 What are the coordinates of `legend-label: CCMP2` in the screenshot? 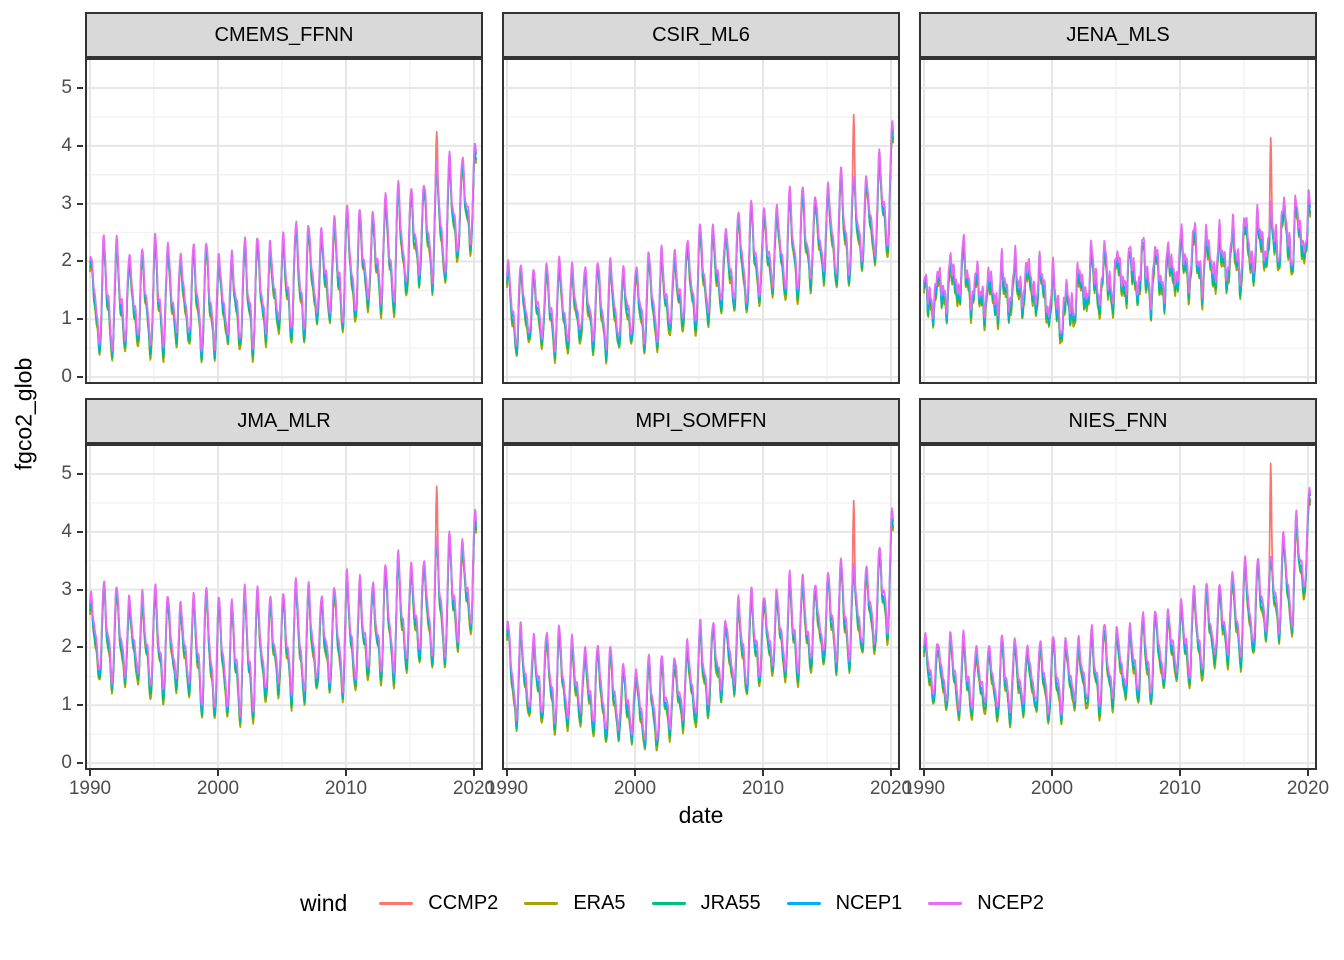 It's located at (463, 903).